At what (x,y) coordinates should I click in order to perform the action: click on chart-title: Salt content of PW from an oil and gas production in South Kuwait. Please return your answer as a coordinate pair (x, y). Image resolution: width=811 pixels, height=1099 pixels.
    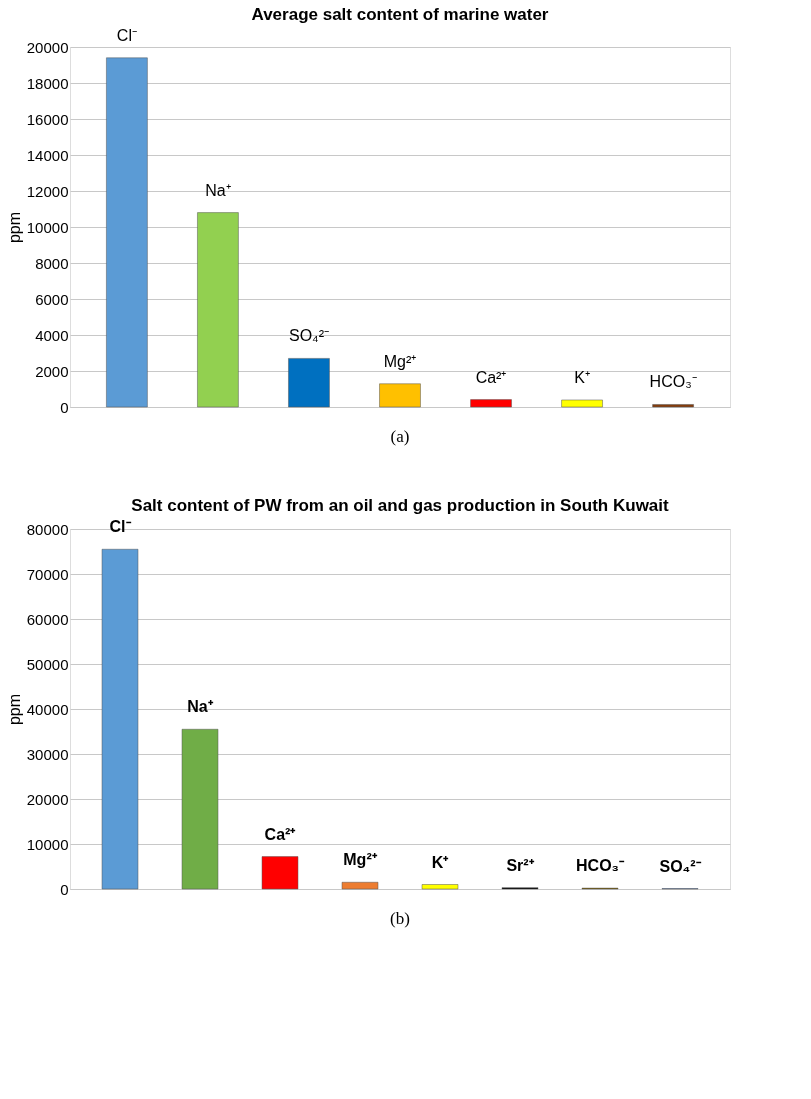
    Looking at the image, I should click on (400, 506).